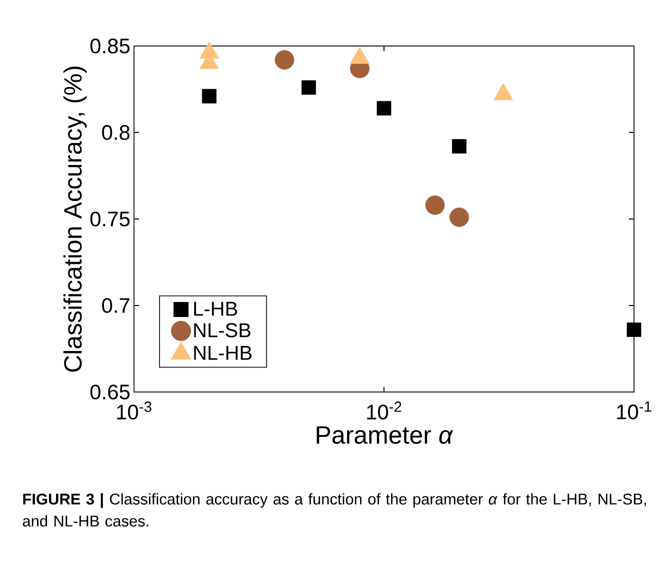 The width and height of the screenshot is (669, 565). Describe the element at coordinates (110, 219) in the screenshot. I see `y-tick-label: 0.75` at that location.